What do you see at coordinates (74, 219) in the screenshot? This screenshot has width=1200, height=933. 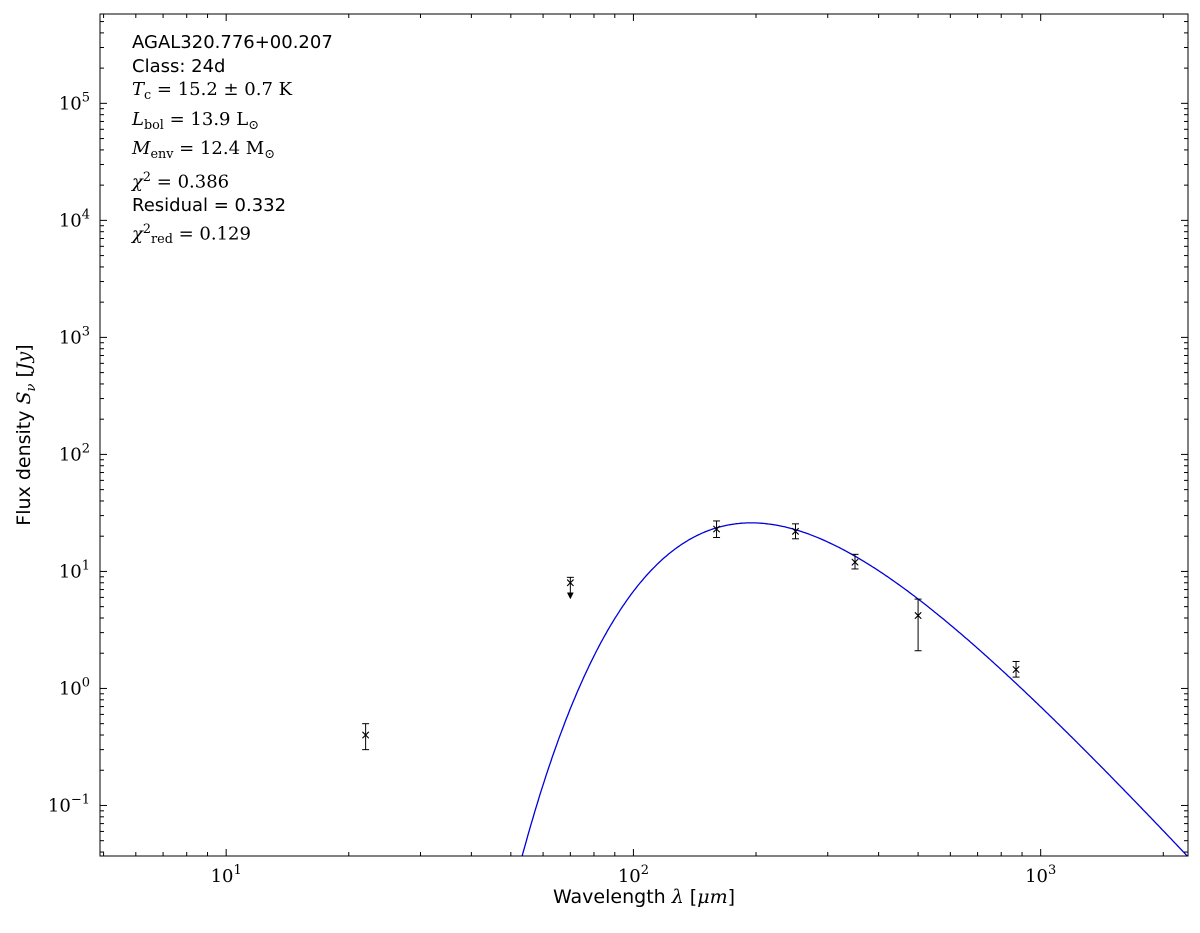 I see `y-tick-label: 10⁴` at bounding box center [74, 219].